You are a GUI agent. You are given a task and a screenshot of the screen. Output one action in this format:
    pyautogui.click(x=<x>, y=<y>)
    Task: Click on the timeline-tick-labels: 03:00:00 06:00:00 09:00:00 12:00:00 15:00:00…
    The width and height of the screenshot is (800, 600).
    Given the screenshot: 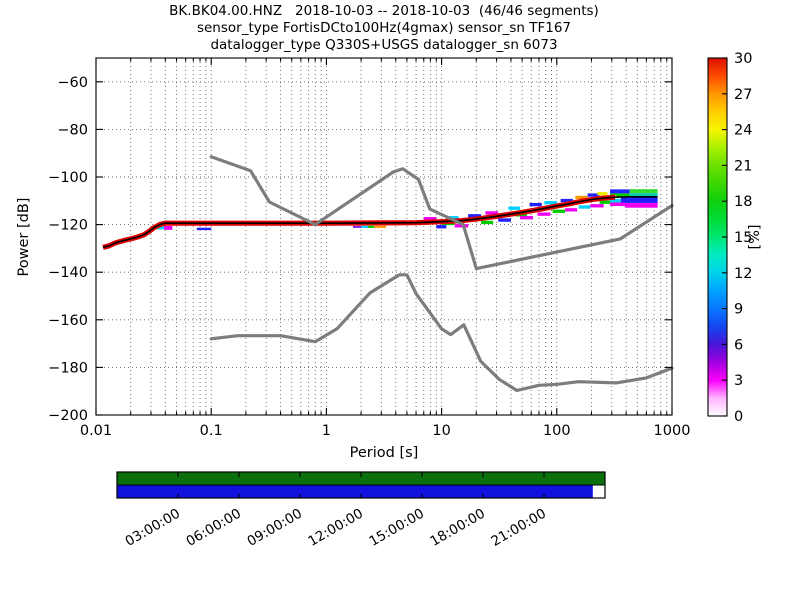 What is the action you would take?
    pyautogui.click(x=335, y=528)
    